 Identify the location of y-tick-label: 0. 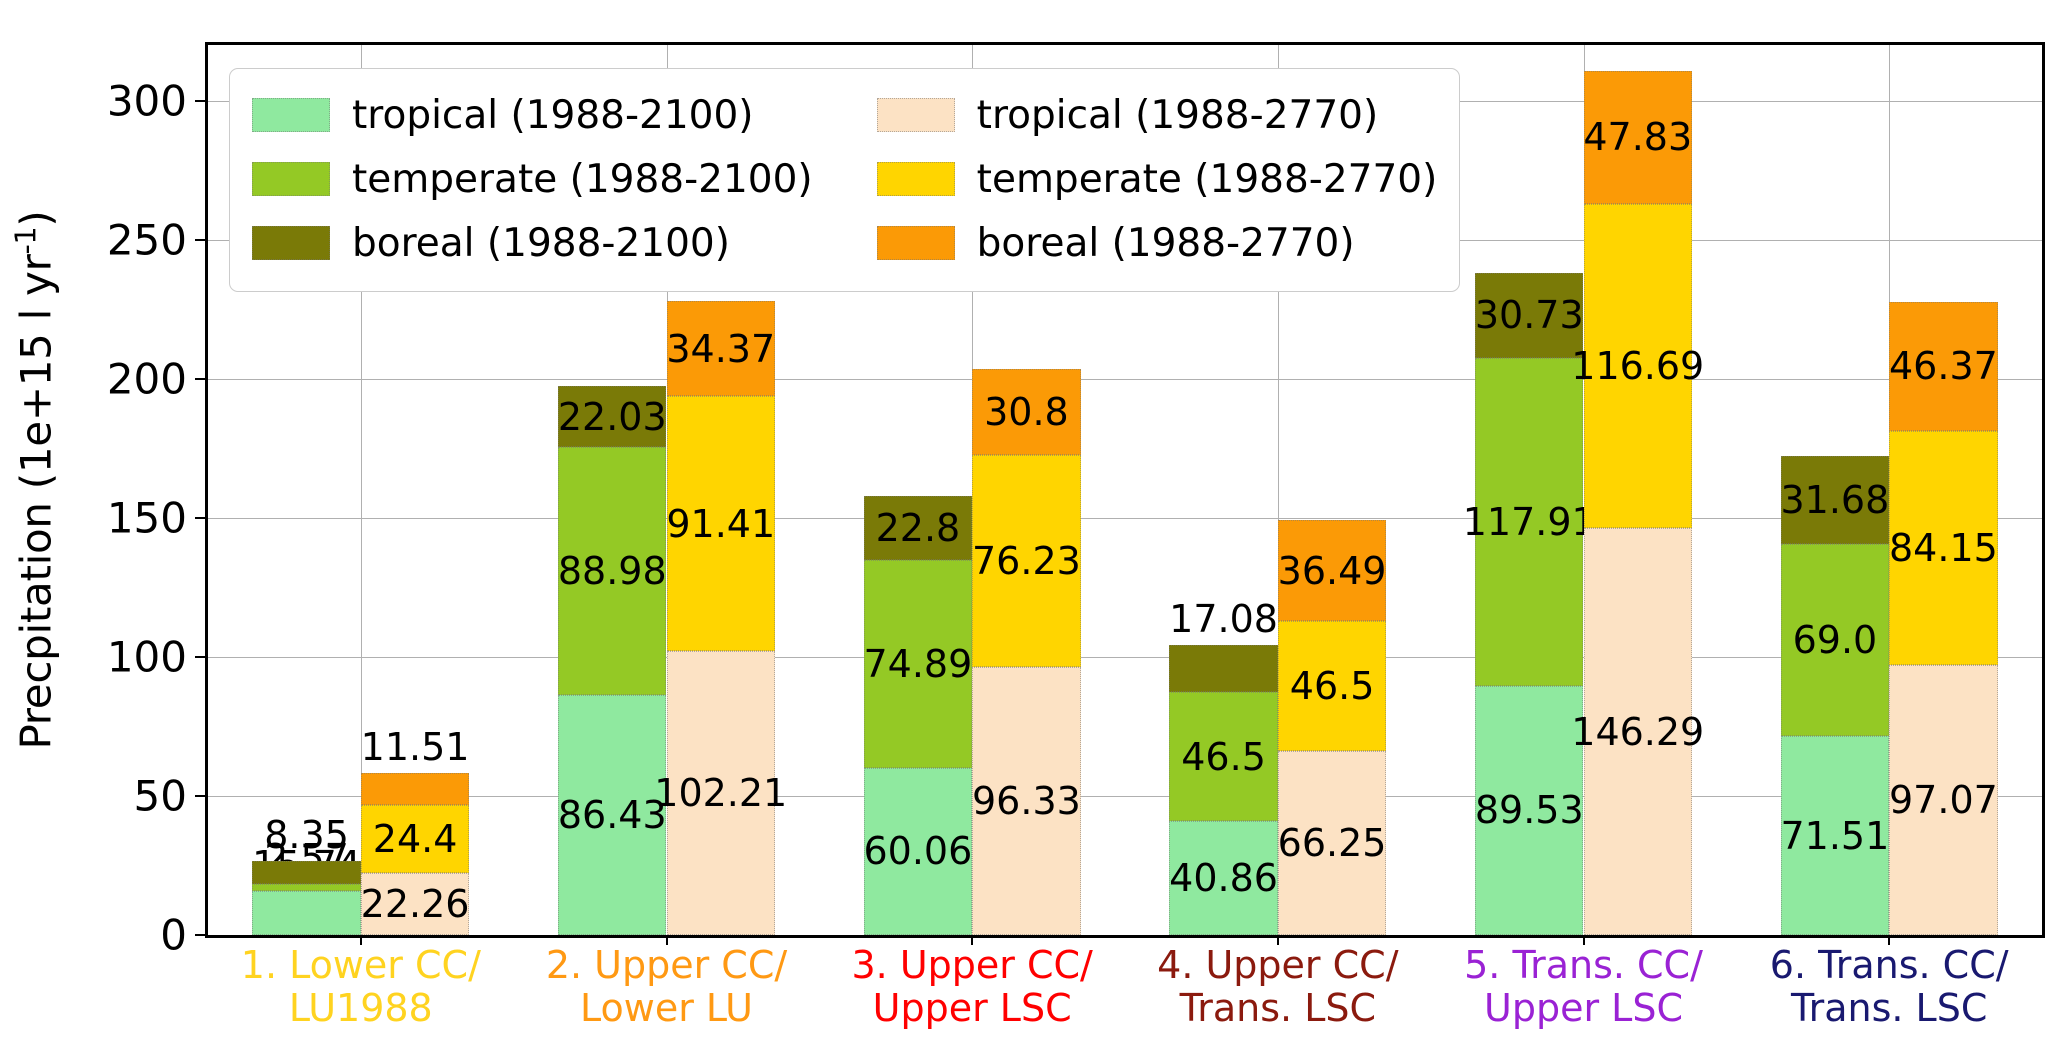
(173, 935).